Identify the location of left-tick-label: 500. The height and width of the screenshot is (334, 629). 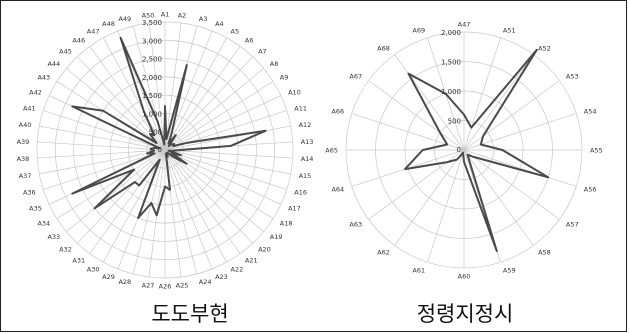
(155, 133).